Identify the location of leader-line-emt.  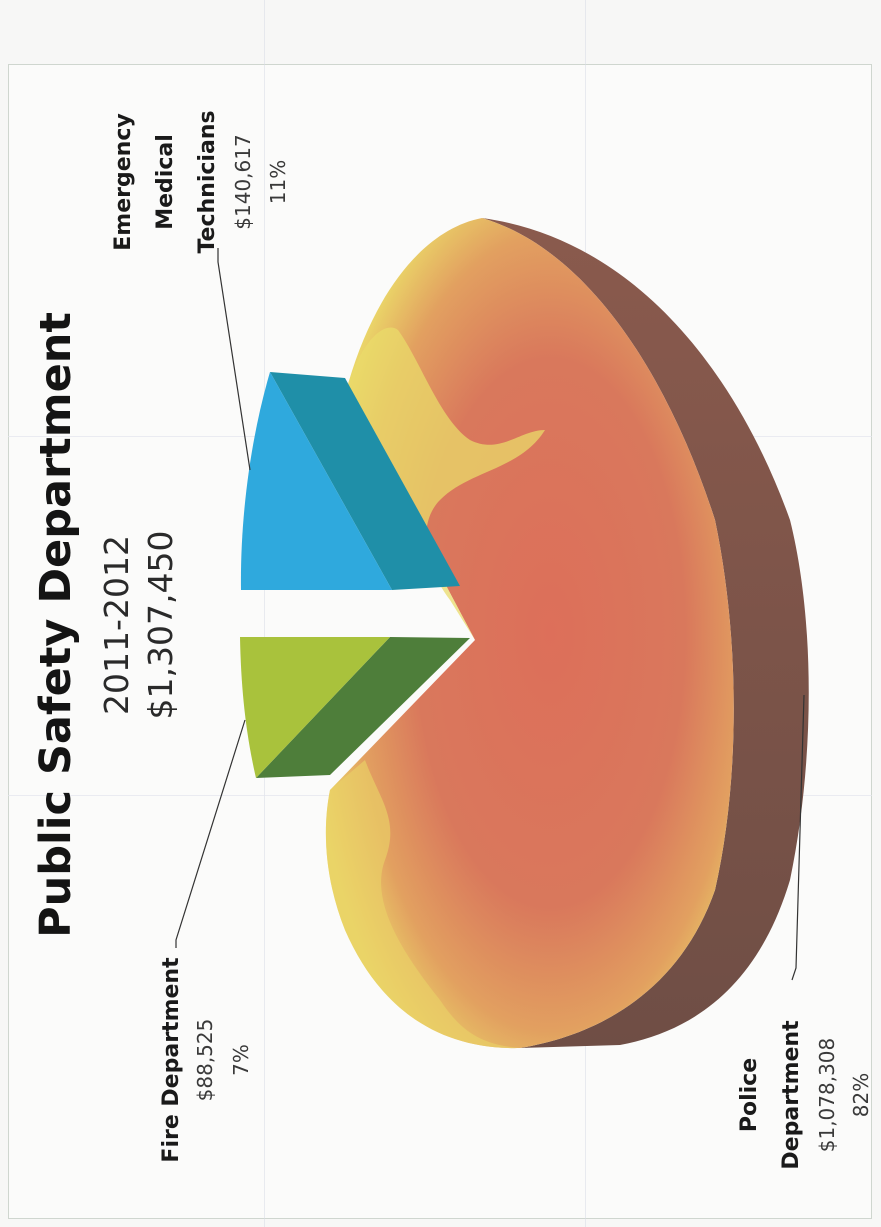
(234, 359).